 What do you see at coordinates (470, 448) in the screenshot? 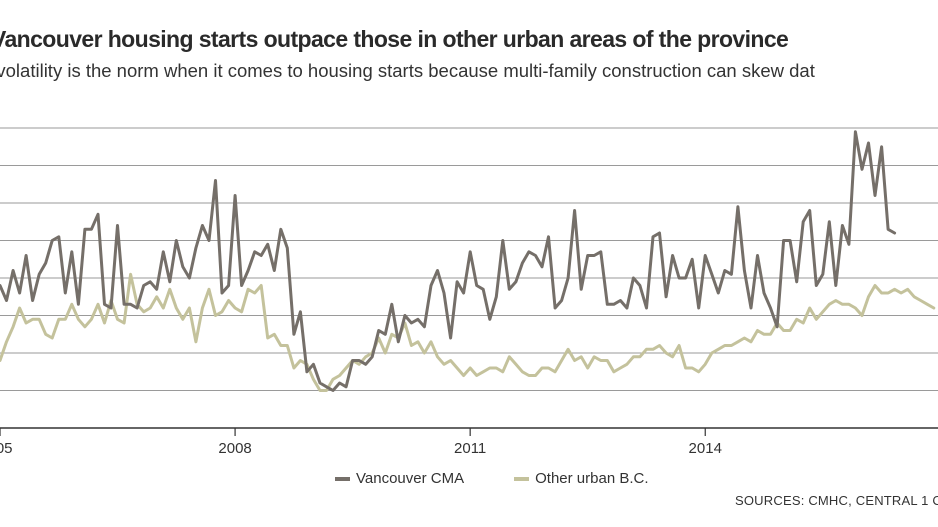
I see `x-tick-label-2011: 2011` at bounding box center [470, 448].